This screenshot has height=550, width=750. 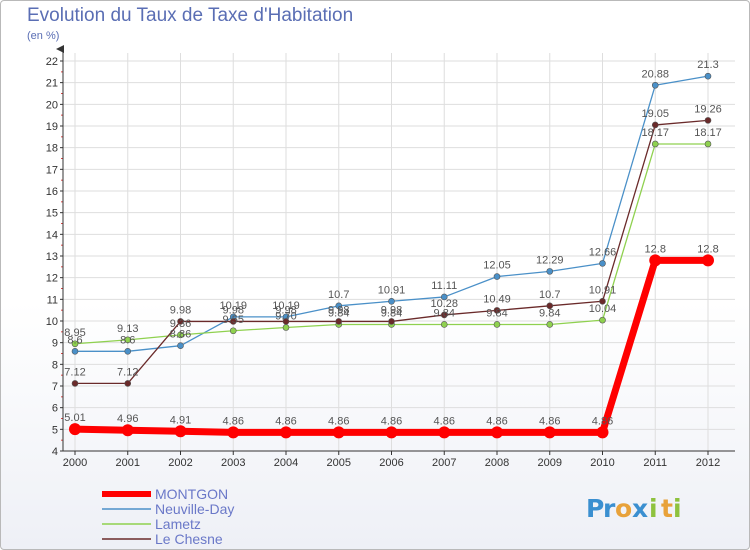 I want to click on x-tick-label: 2002, so click(x=180, y=463).